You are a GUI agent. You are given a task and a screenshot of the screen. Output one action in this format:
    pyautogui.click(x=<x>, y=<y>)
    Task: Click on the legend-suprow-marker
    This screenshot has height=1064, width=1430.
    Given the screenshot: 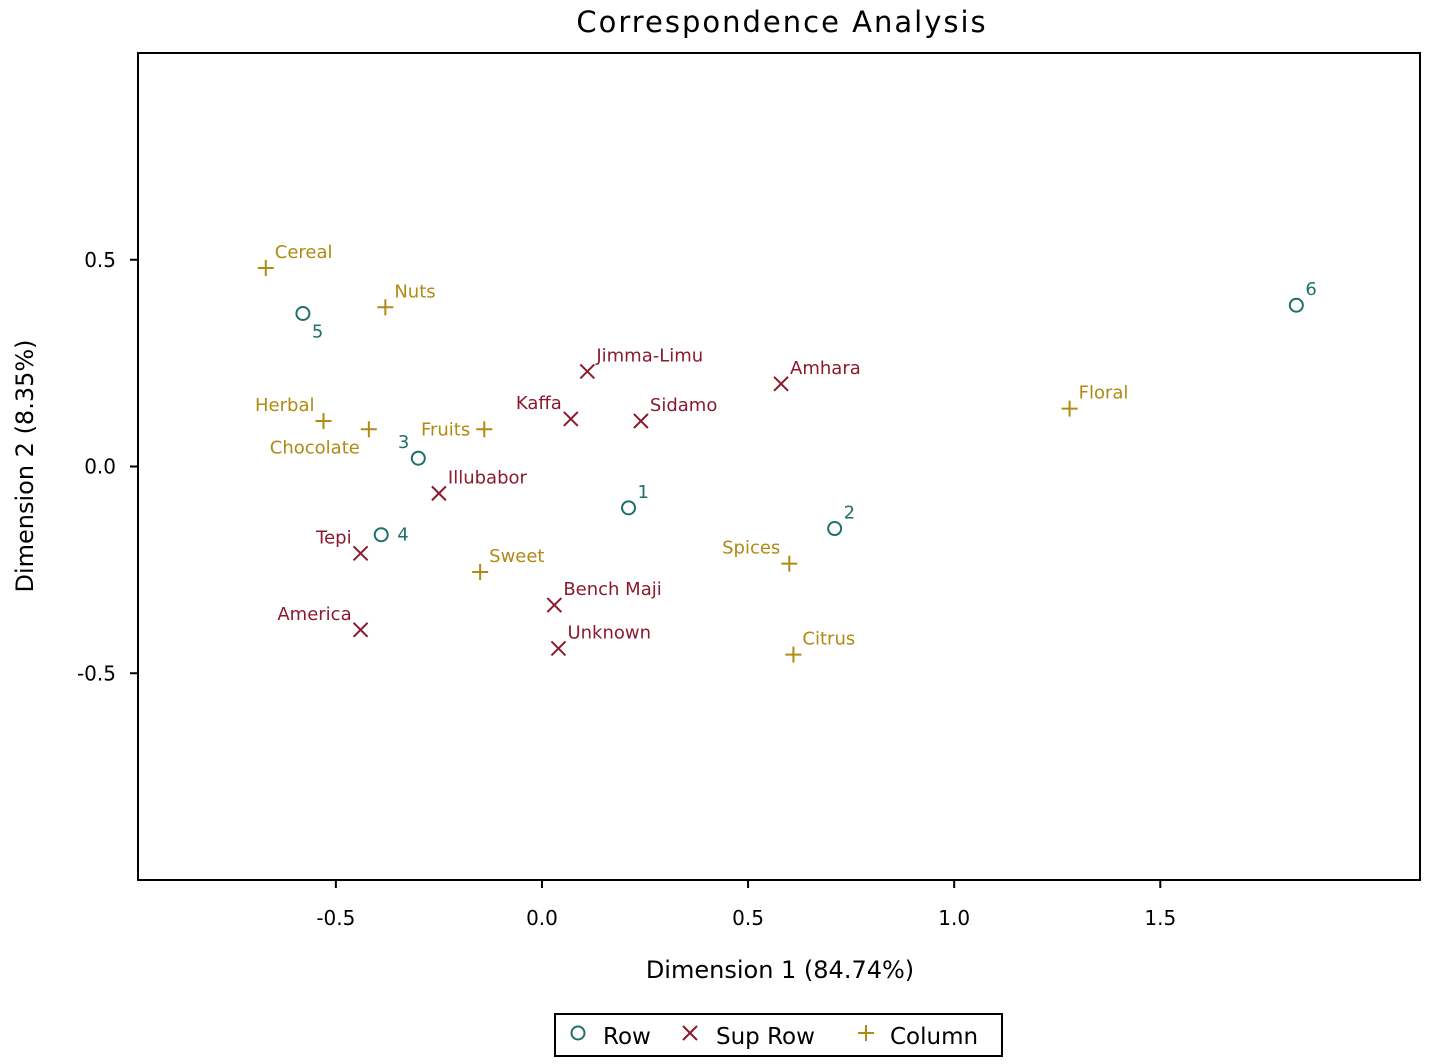 What is the action you would take?
    pyautogui.click(x=690, y=1033)
    